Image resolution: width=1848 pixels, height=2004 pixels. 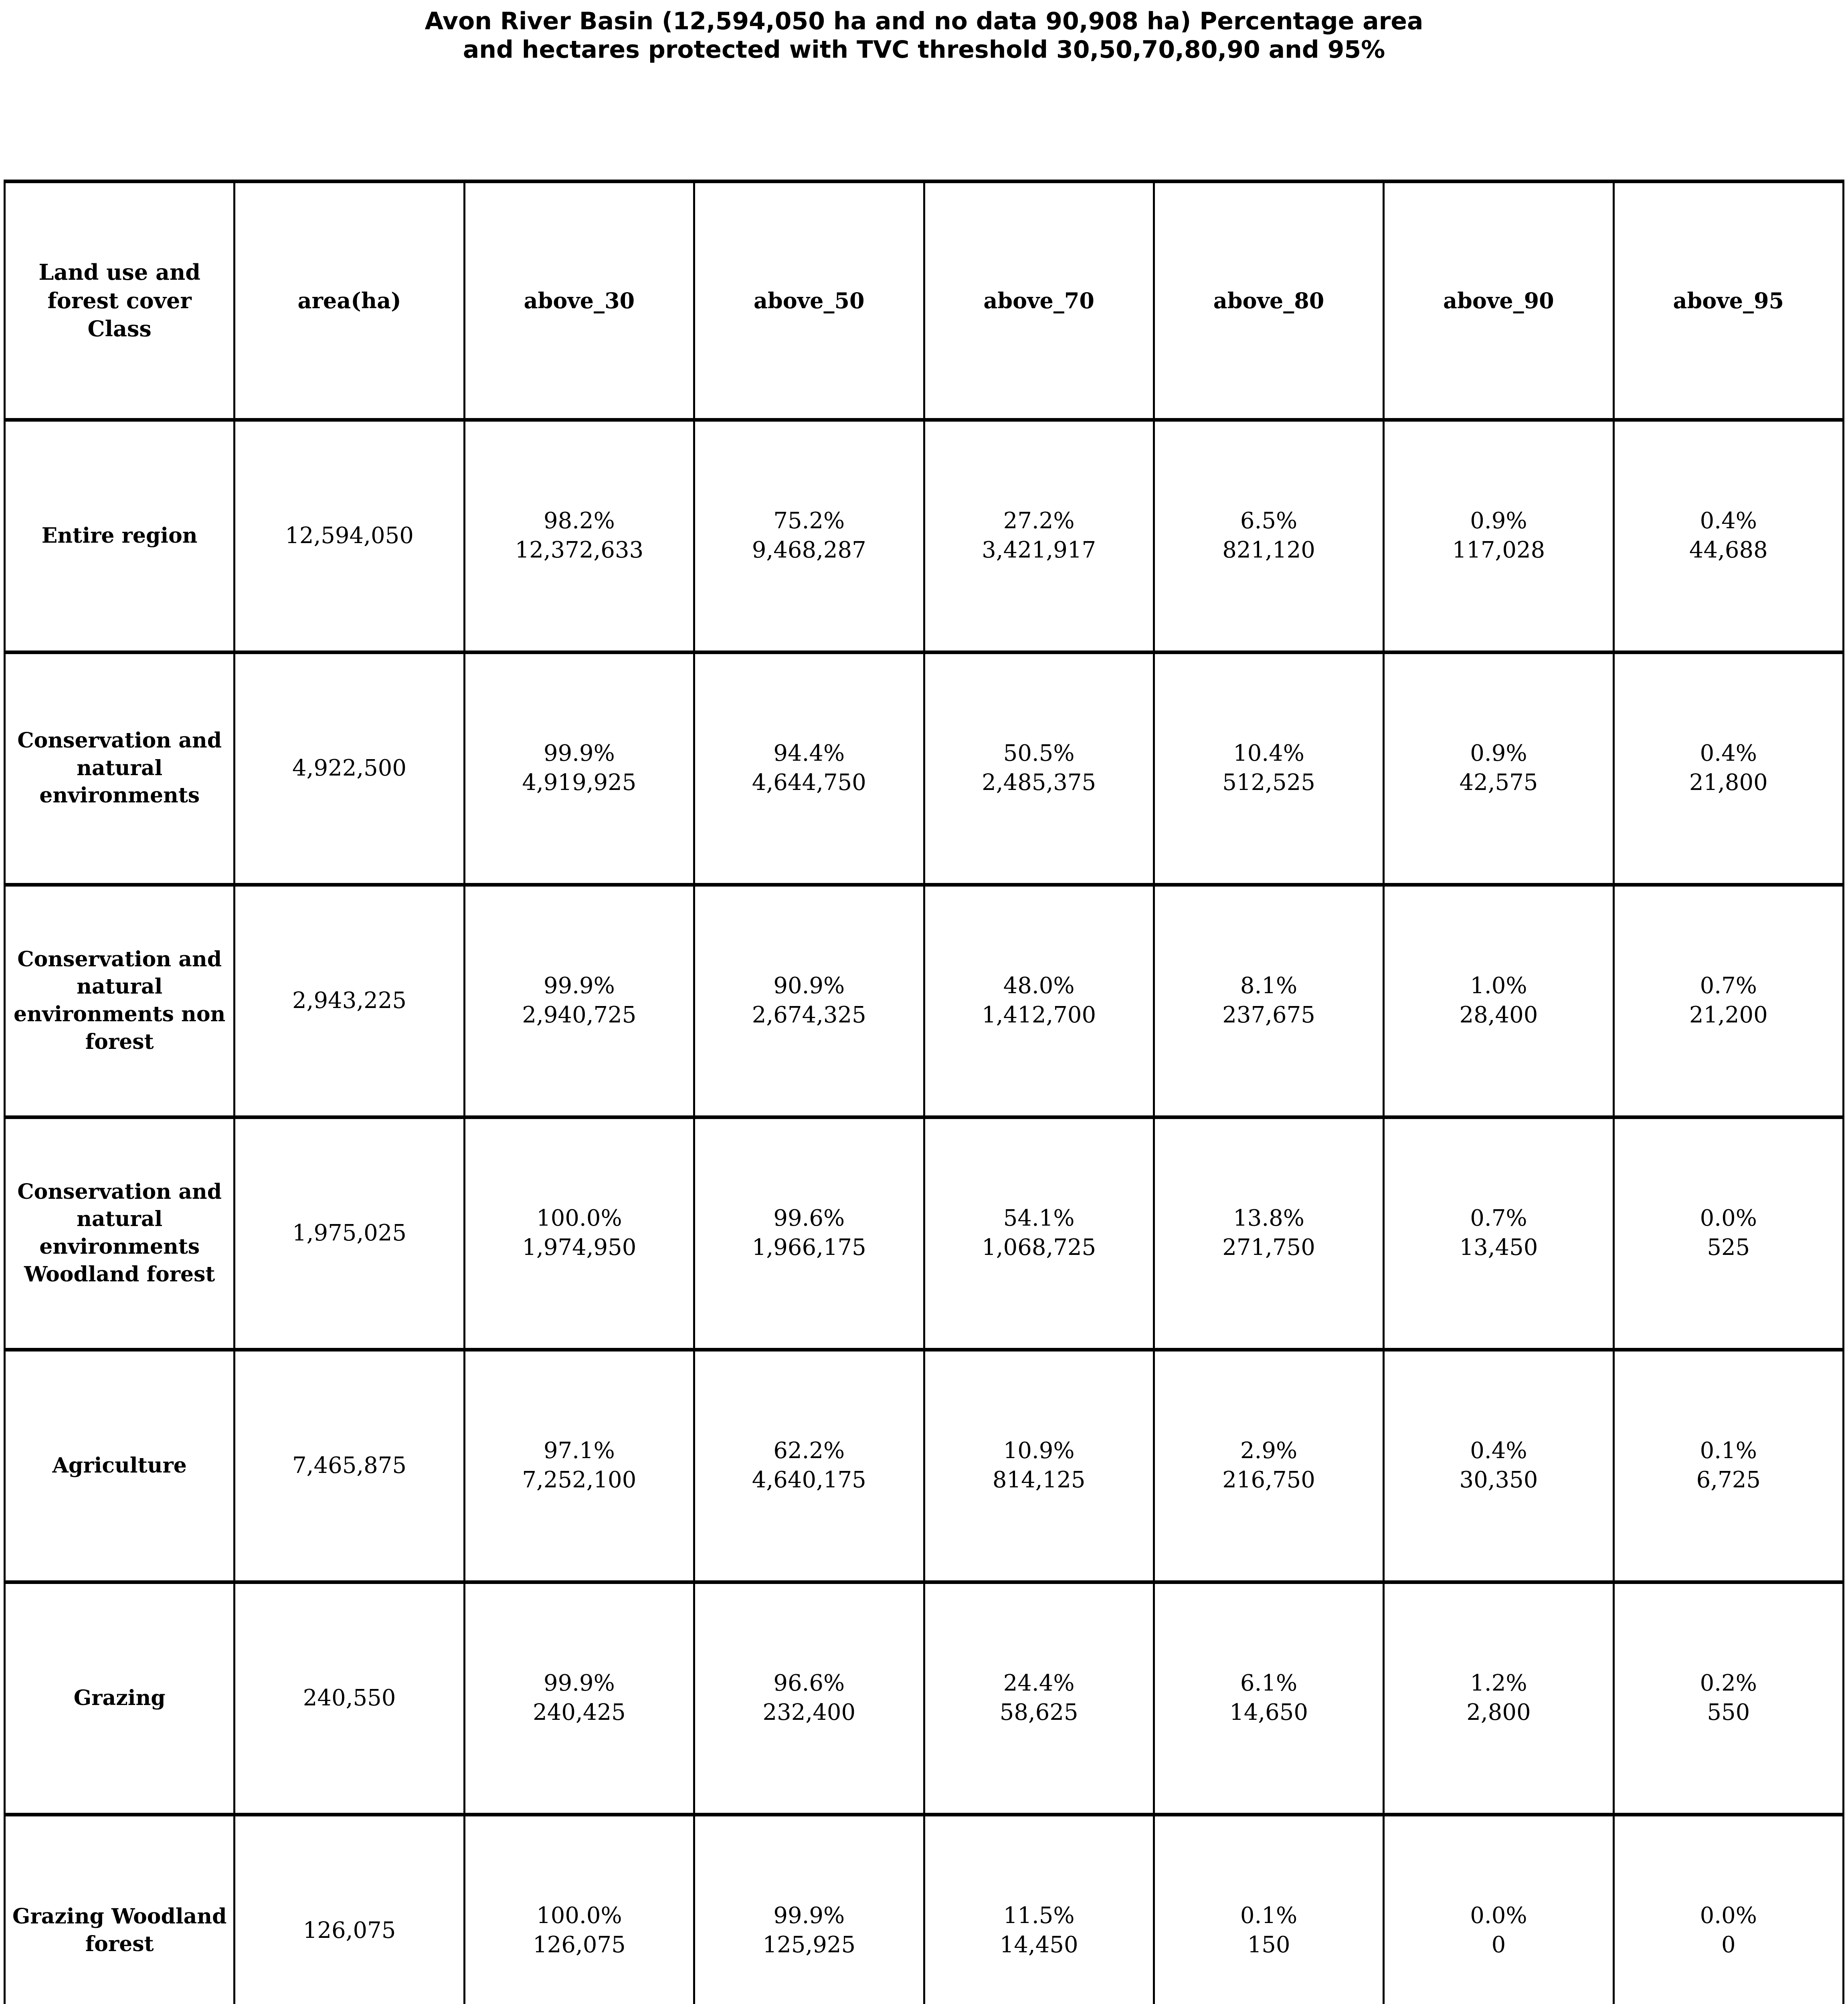 What do you see at coordinates (1039, 1247) in the screenshot?
I see `cell-hectares: 1,068,725` at bounding box center [1039, 1247].